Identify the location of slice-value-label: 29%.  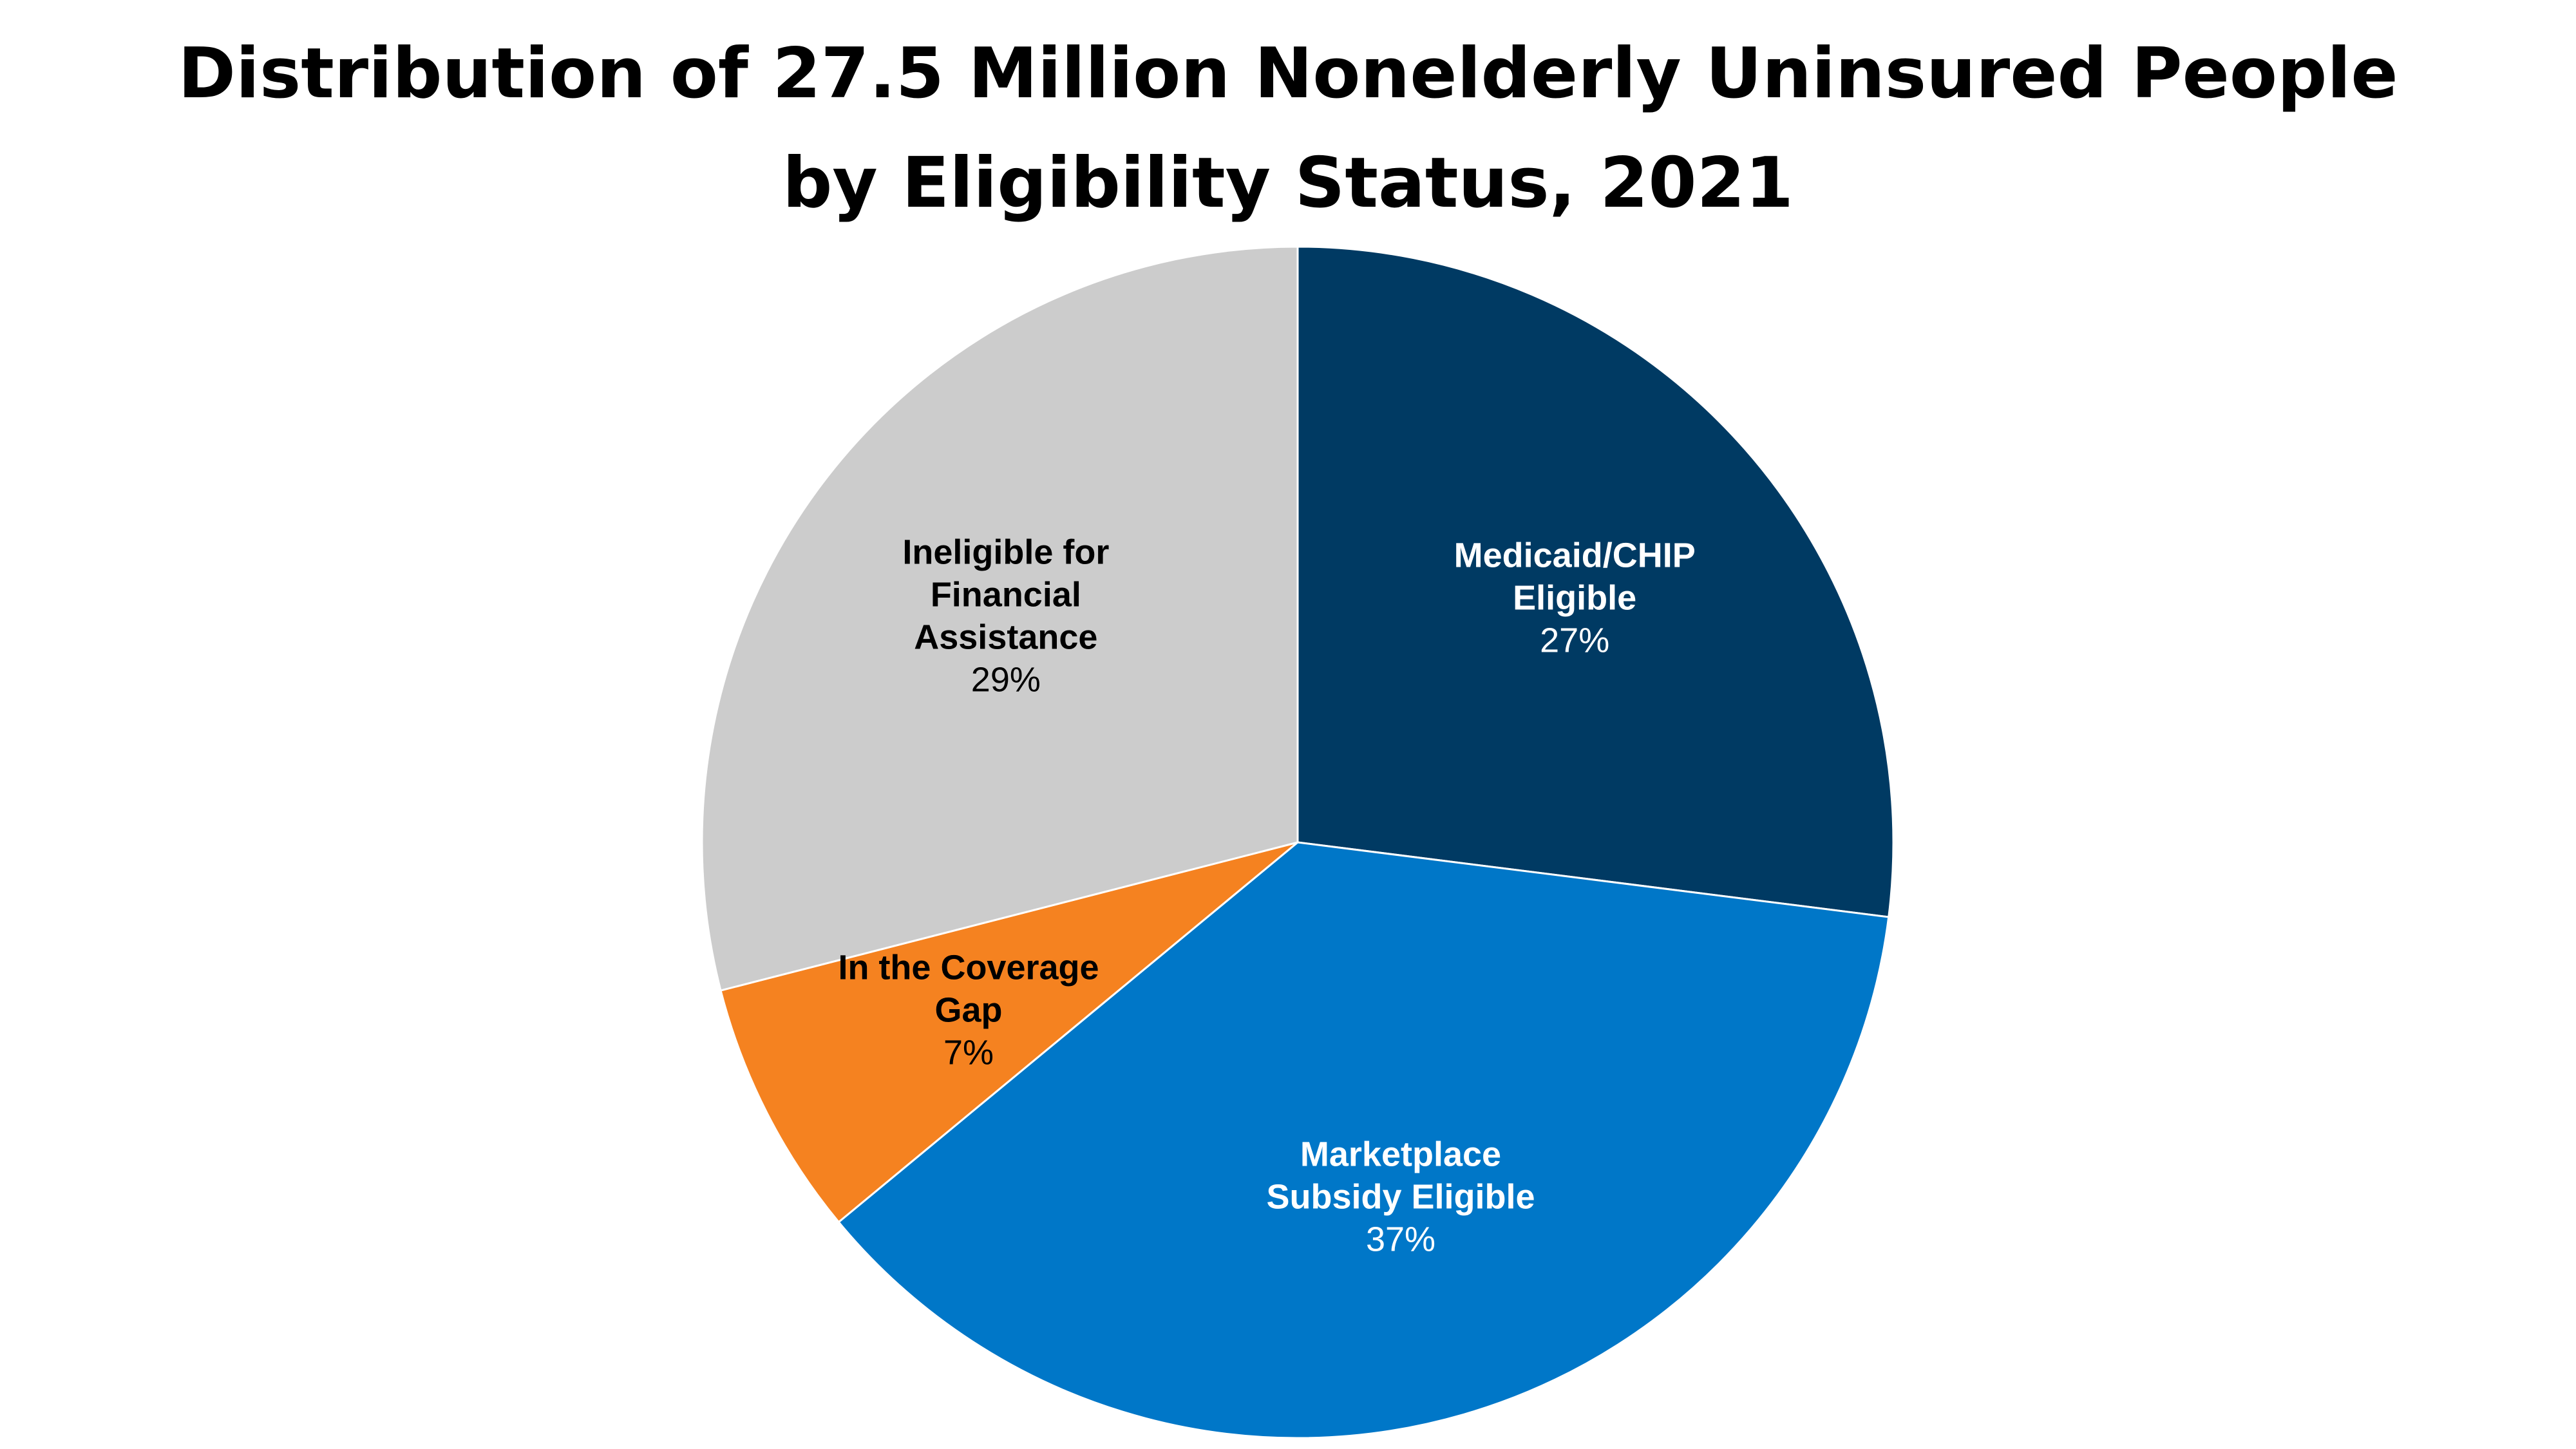
(1006, 680).